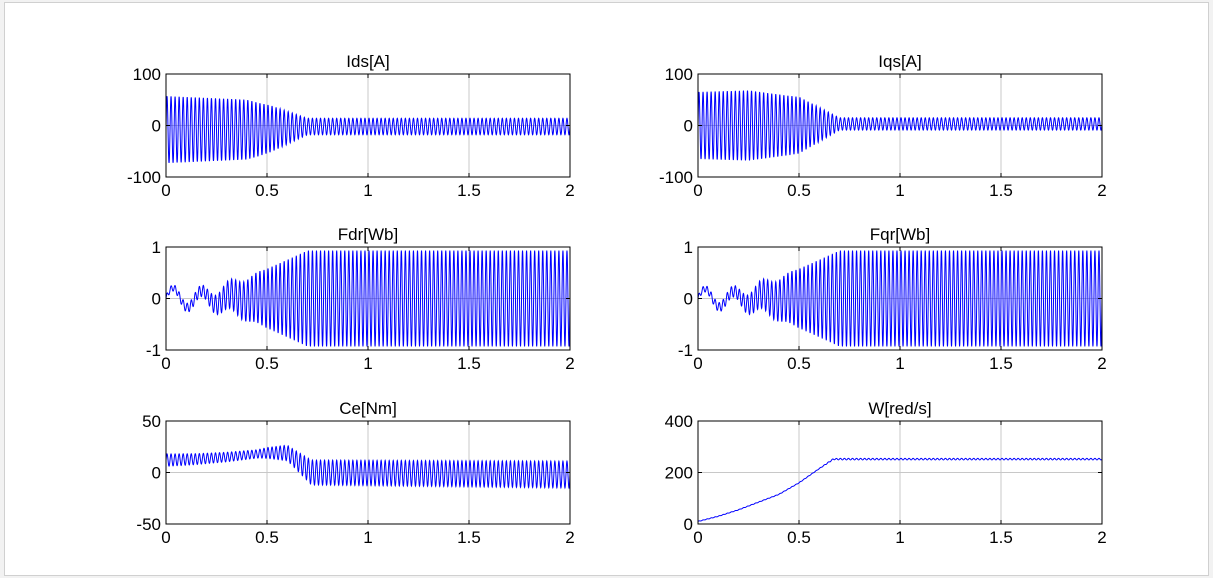 This screenshot has height=578, width=1213. Describe the element at coordinates (367, 61) in the screenshot. I see `subplot-title: Ids[A]` at that location.